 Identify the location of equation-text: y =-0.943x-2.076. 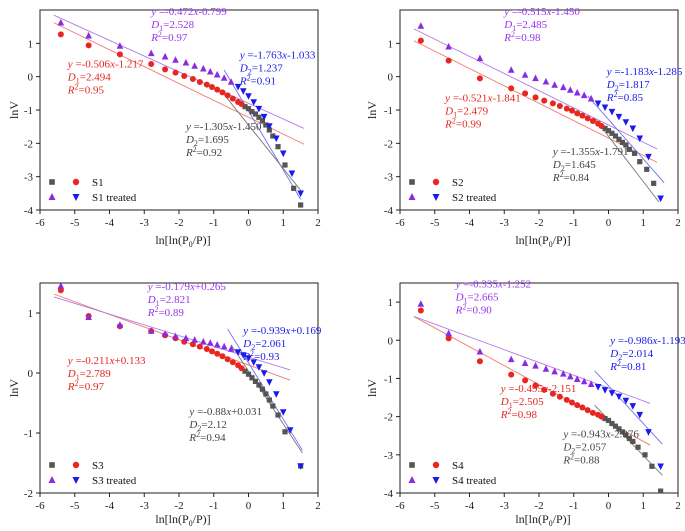
(600, 435).